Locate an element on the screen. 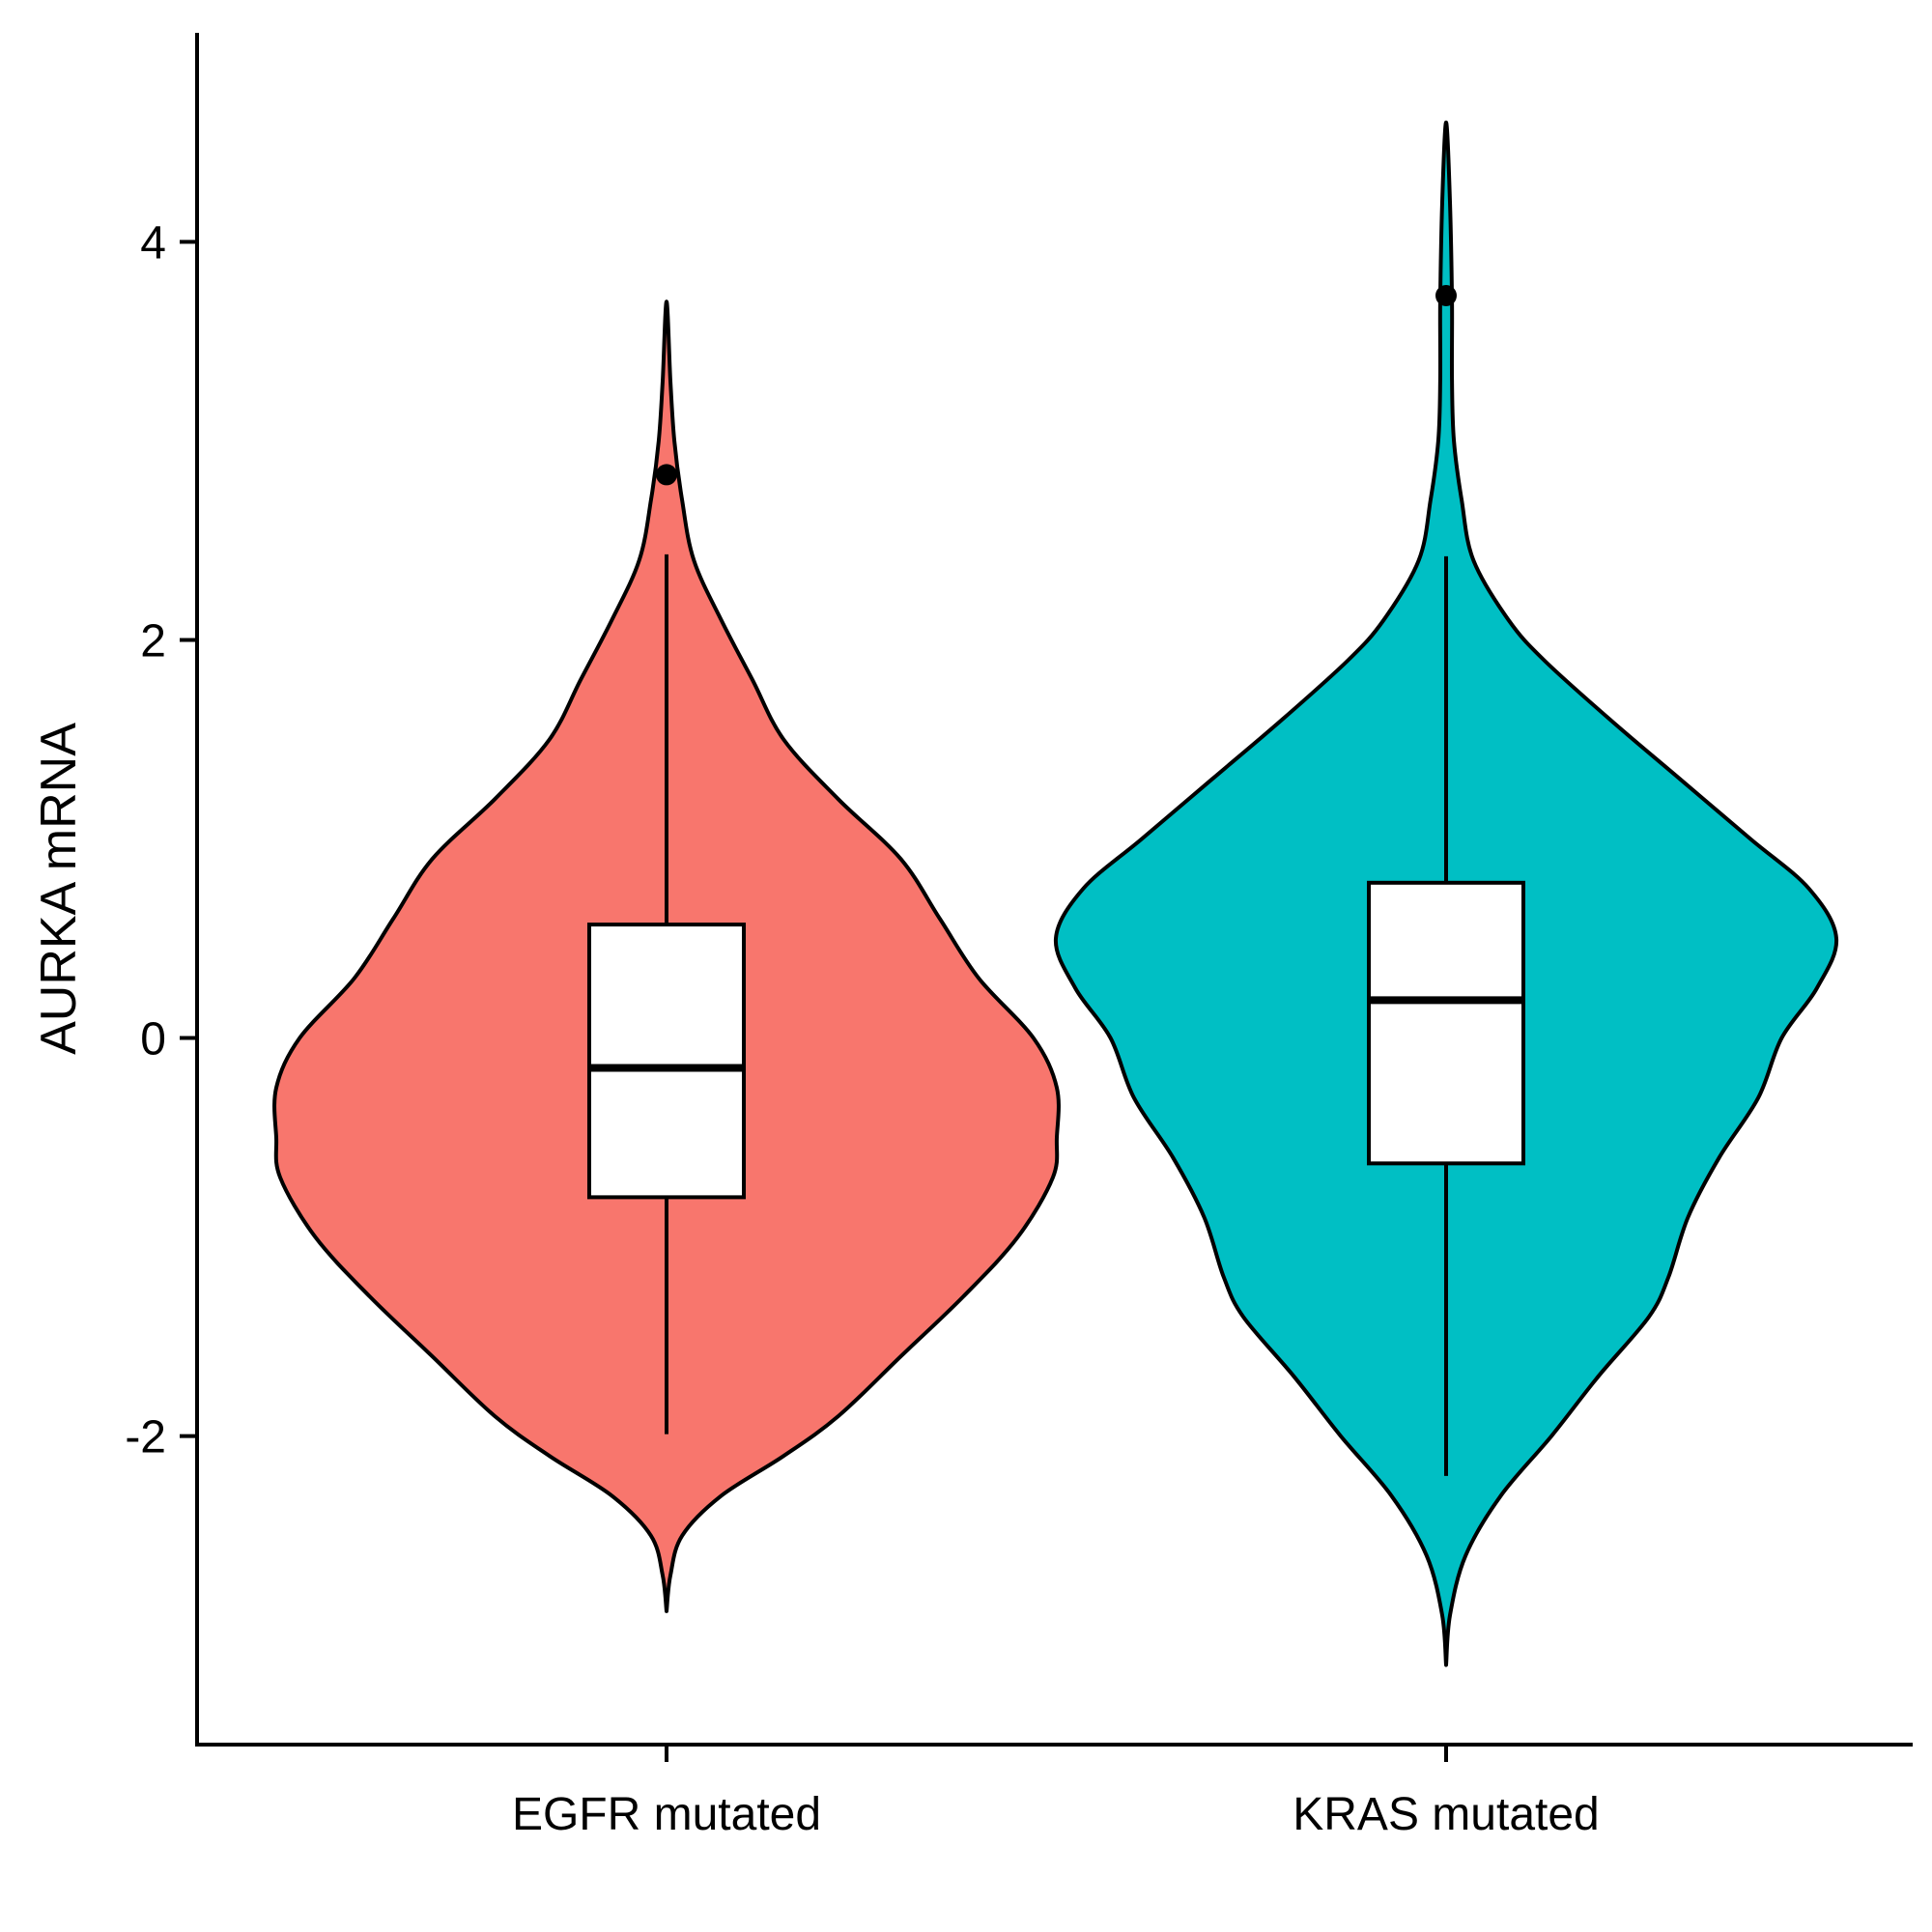 This screenshot has width=1932, height=1932. y-axis-title: AURKA mRNA is located at coordinates (59, 889).